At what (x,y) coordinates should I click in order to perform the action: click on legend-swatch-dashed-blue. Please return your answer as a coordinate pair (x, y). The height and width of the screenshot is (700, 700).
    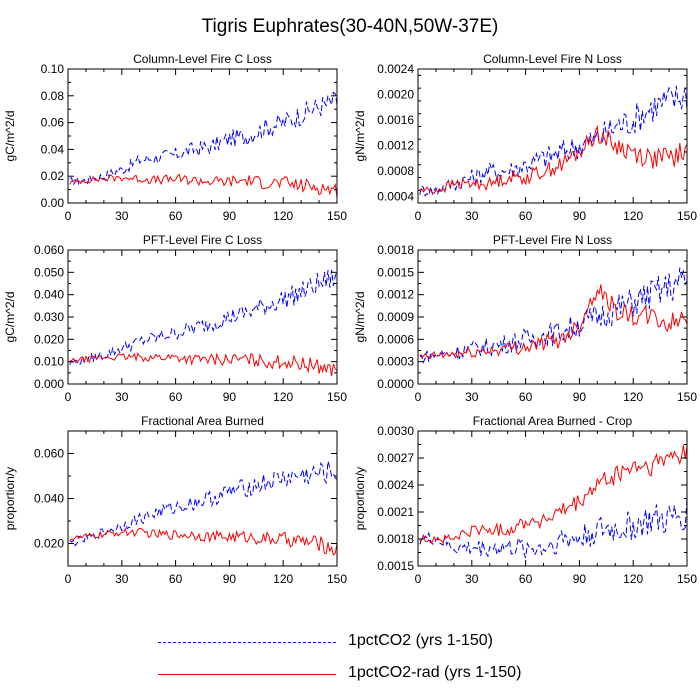
    Looking at the image, I should click on (247, 642).